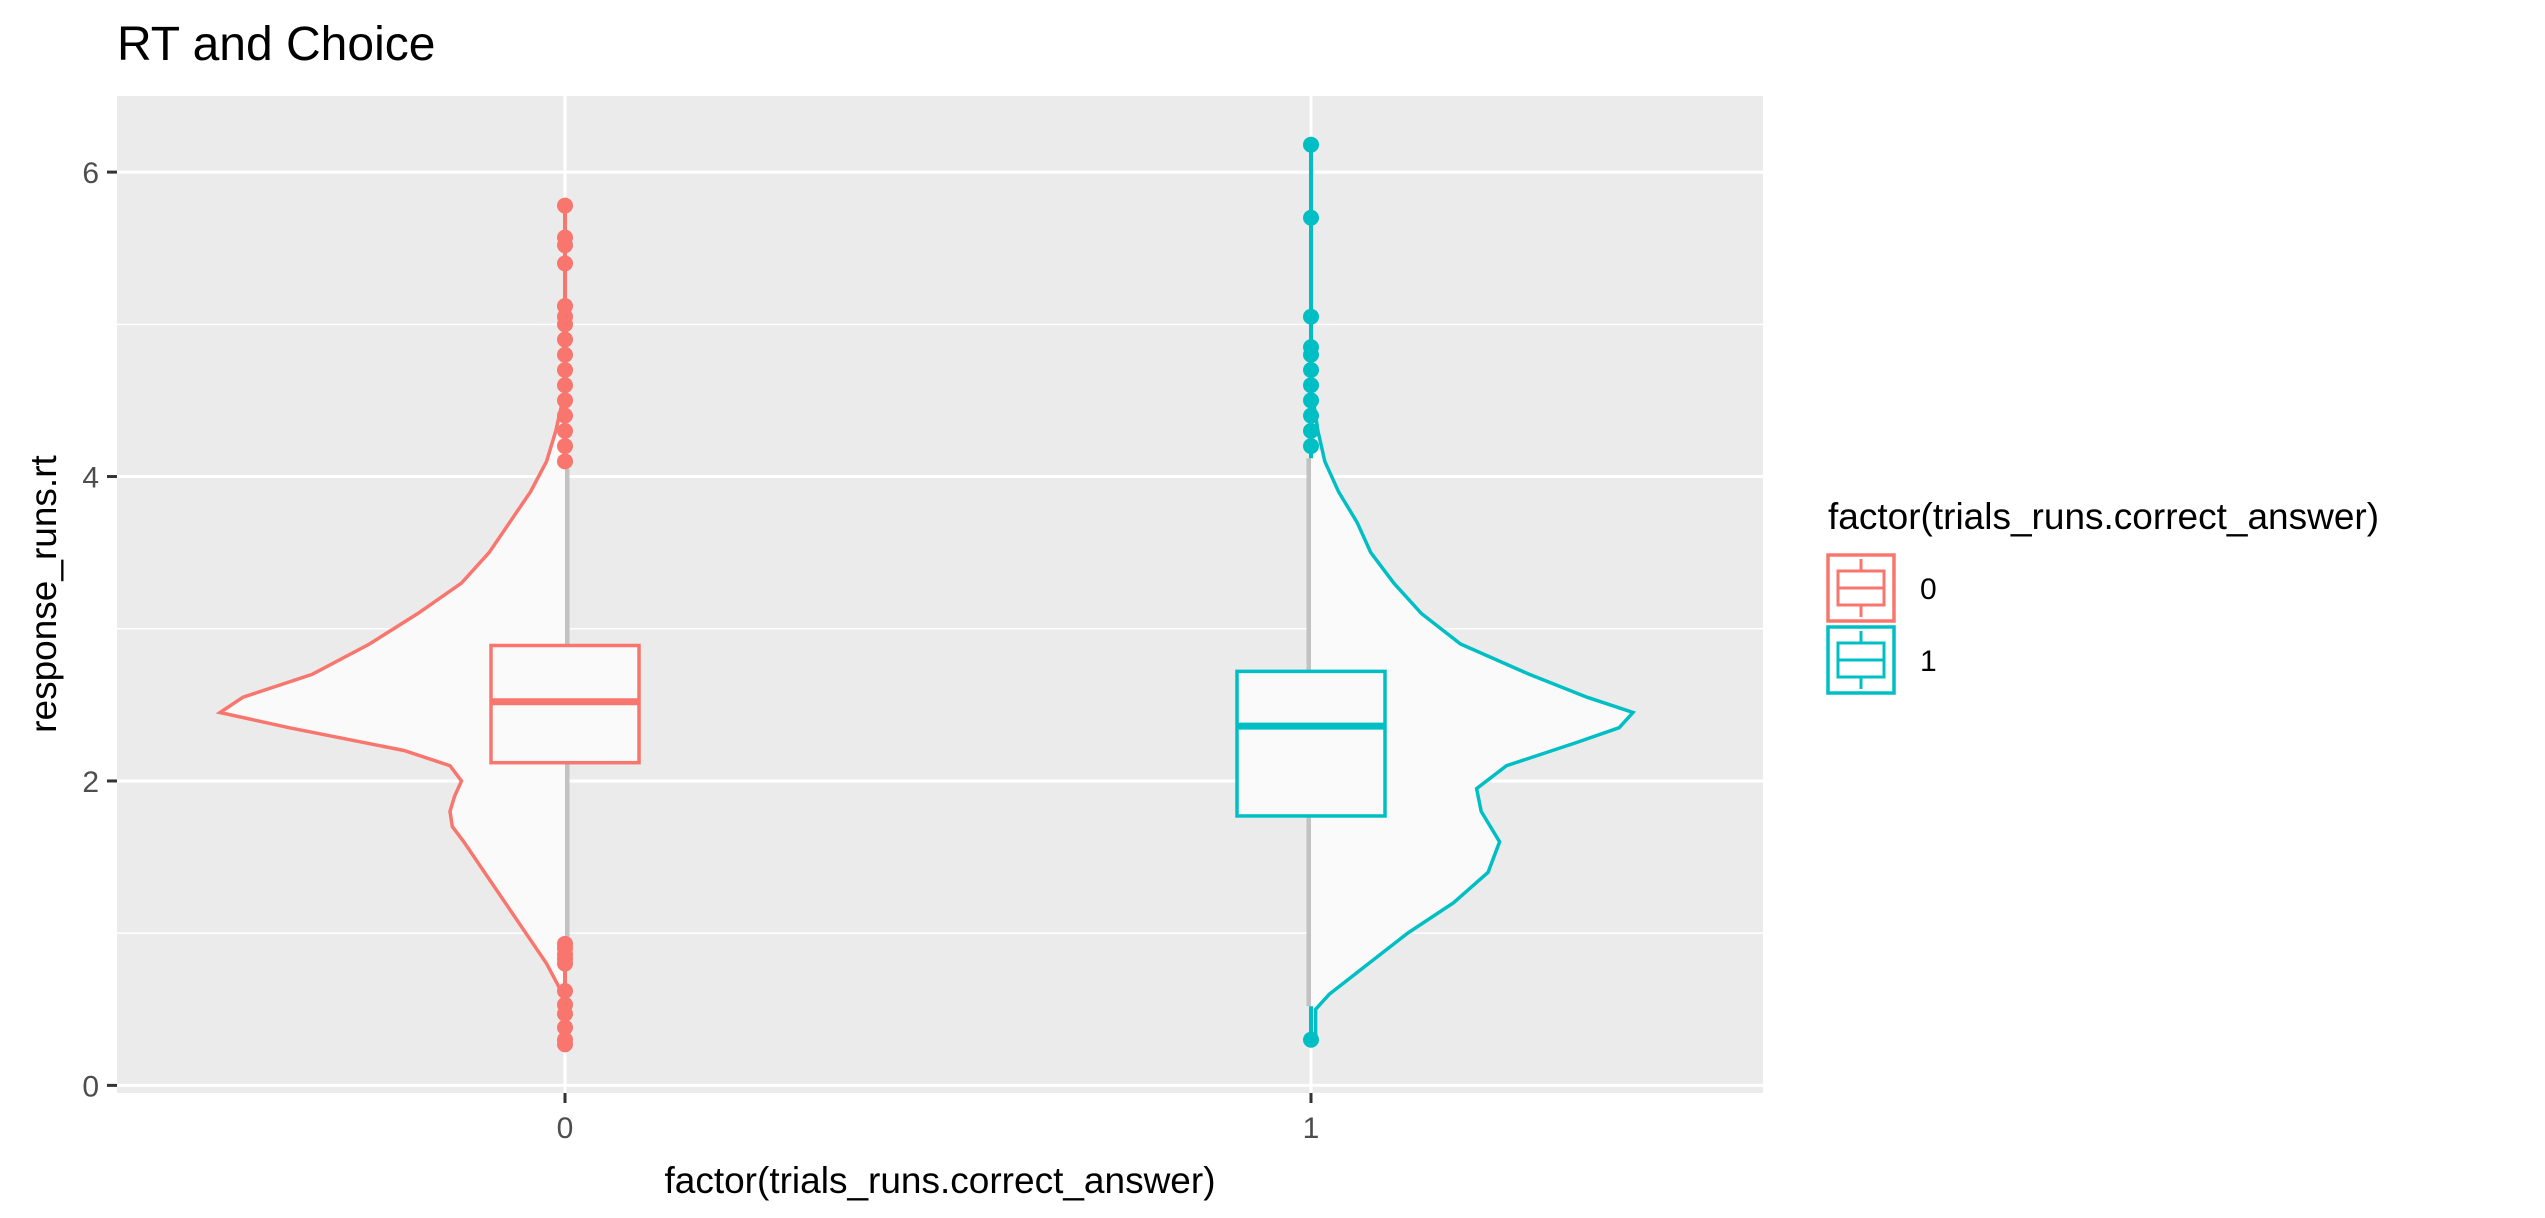 This screenshot has width=2545, height=1218. Describe the element at coordinates (2103, 516) in the screenshot. I see `legend-title: factor(trials_runs.correct_answer)` at that location.